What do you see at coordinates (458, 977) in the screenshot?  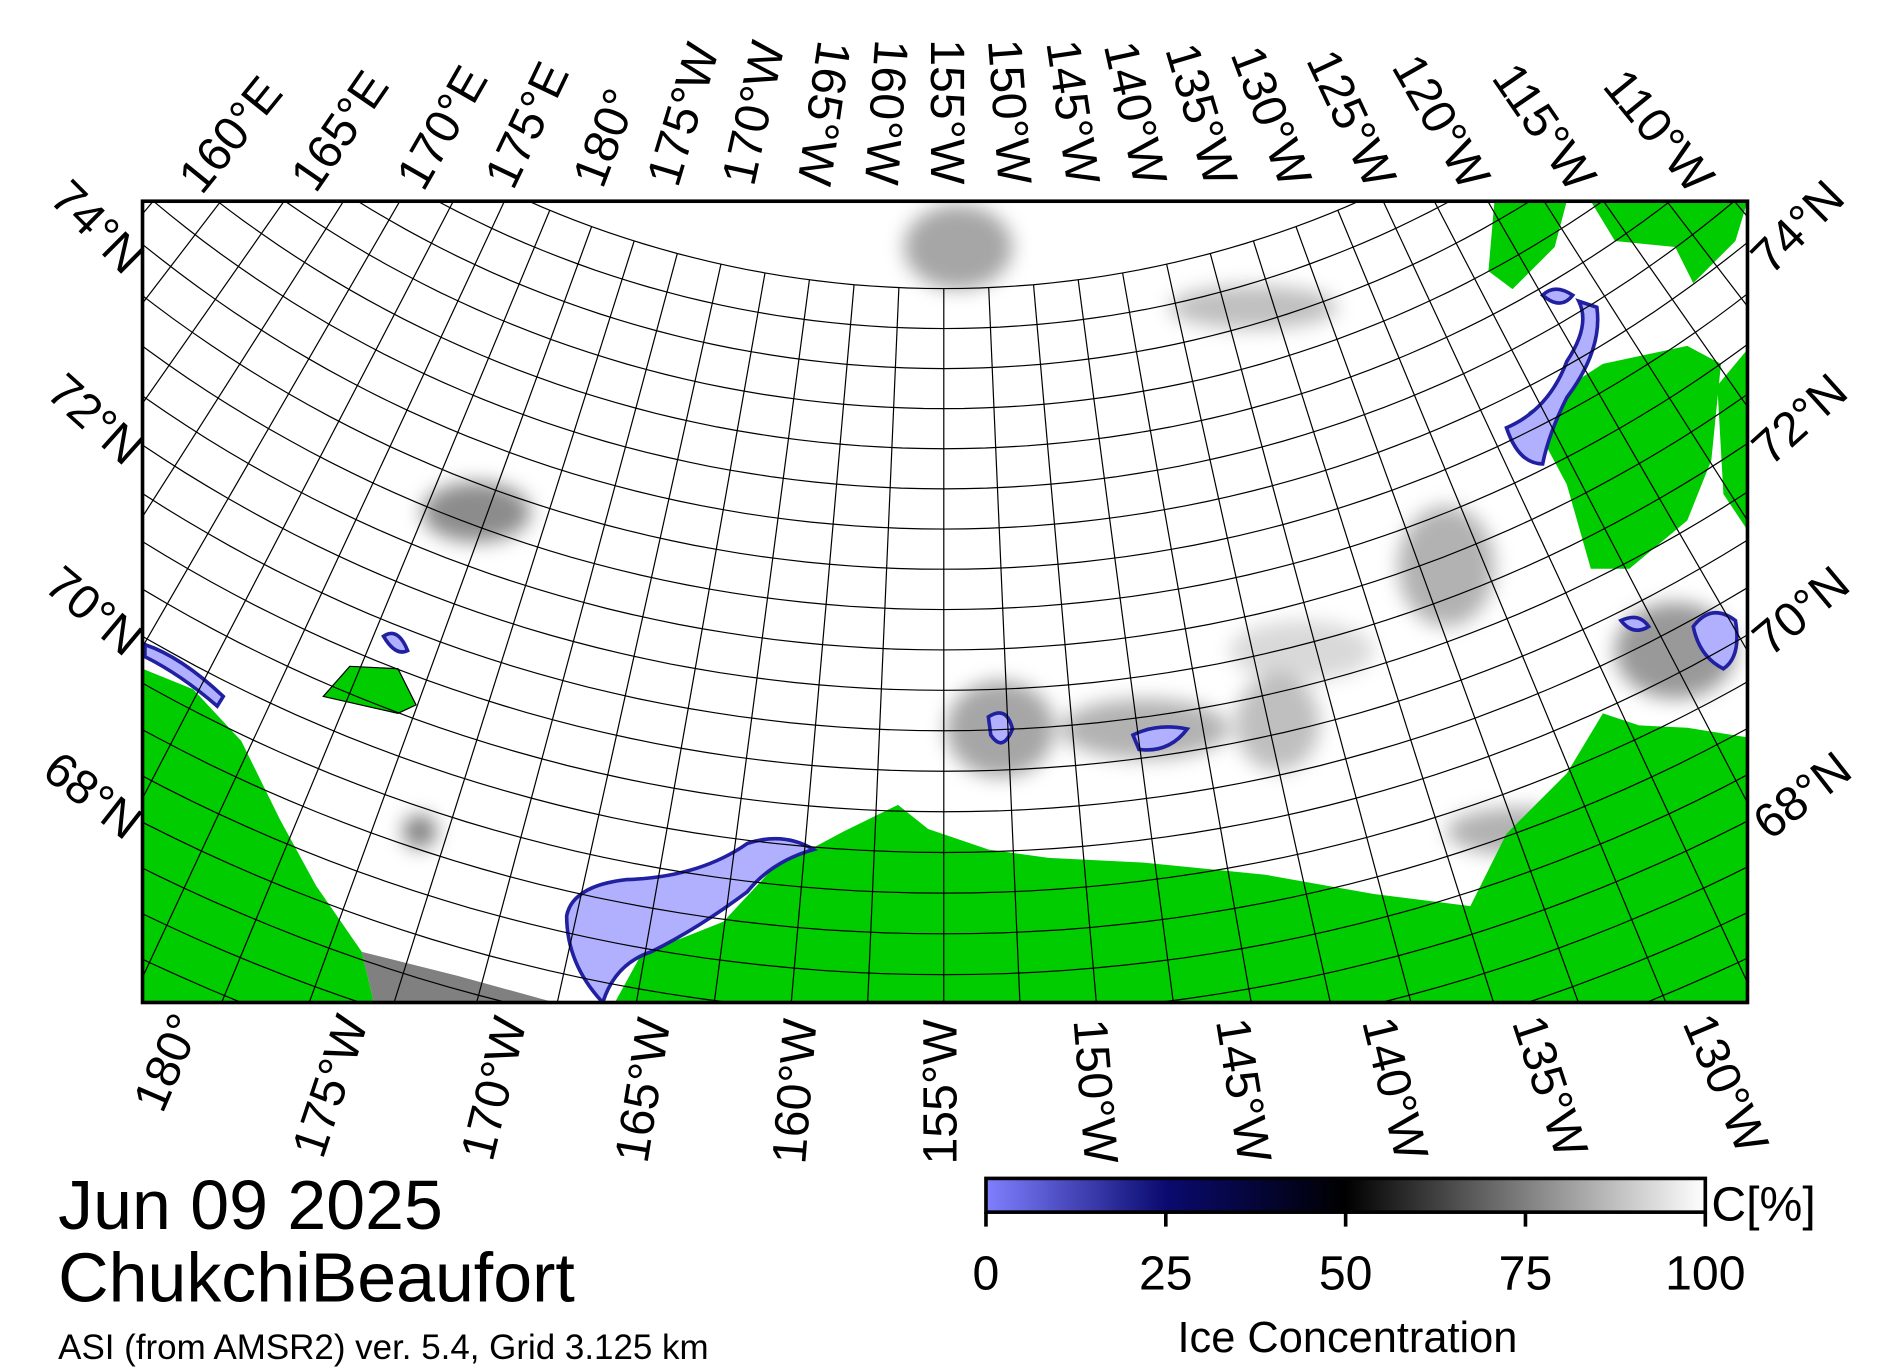 I see `land-shelf` at bounding box center [458, 977].